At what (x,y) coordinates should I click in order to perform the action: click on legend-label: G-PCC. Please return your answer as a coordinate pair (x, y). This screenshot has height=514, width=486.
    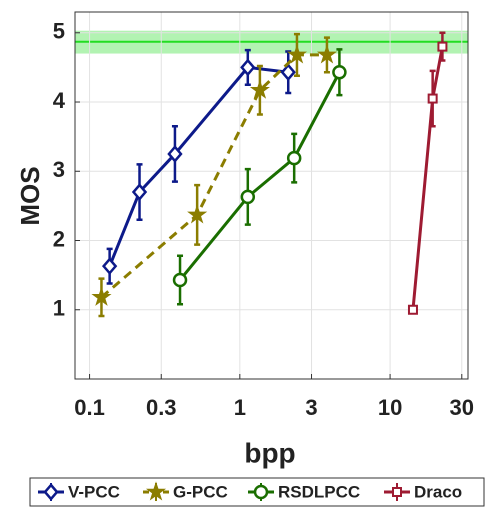
    Looking at the image, I should click on (200, 491).